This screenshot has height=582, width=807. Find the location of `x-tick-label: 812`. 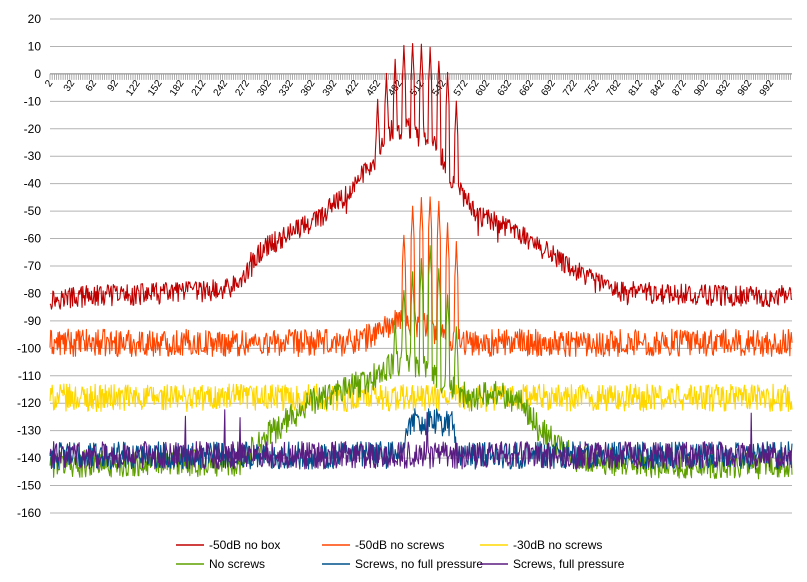

x-tick-label: 812 is located at coordinates (636, 88).